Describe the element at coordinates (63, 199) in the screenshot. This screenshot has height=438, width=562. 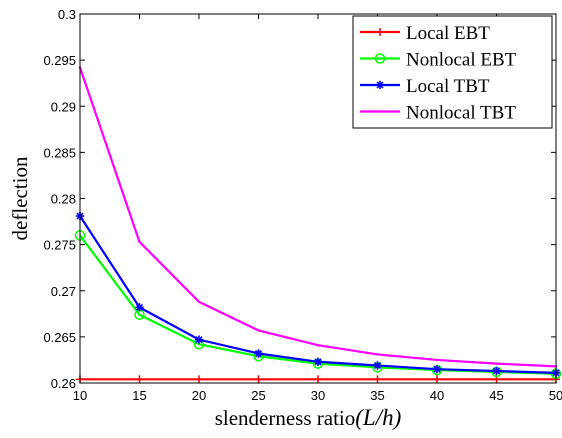
I see `y-tick-label: 0.28` at that location.